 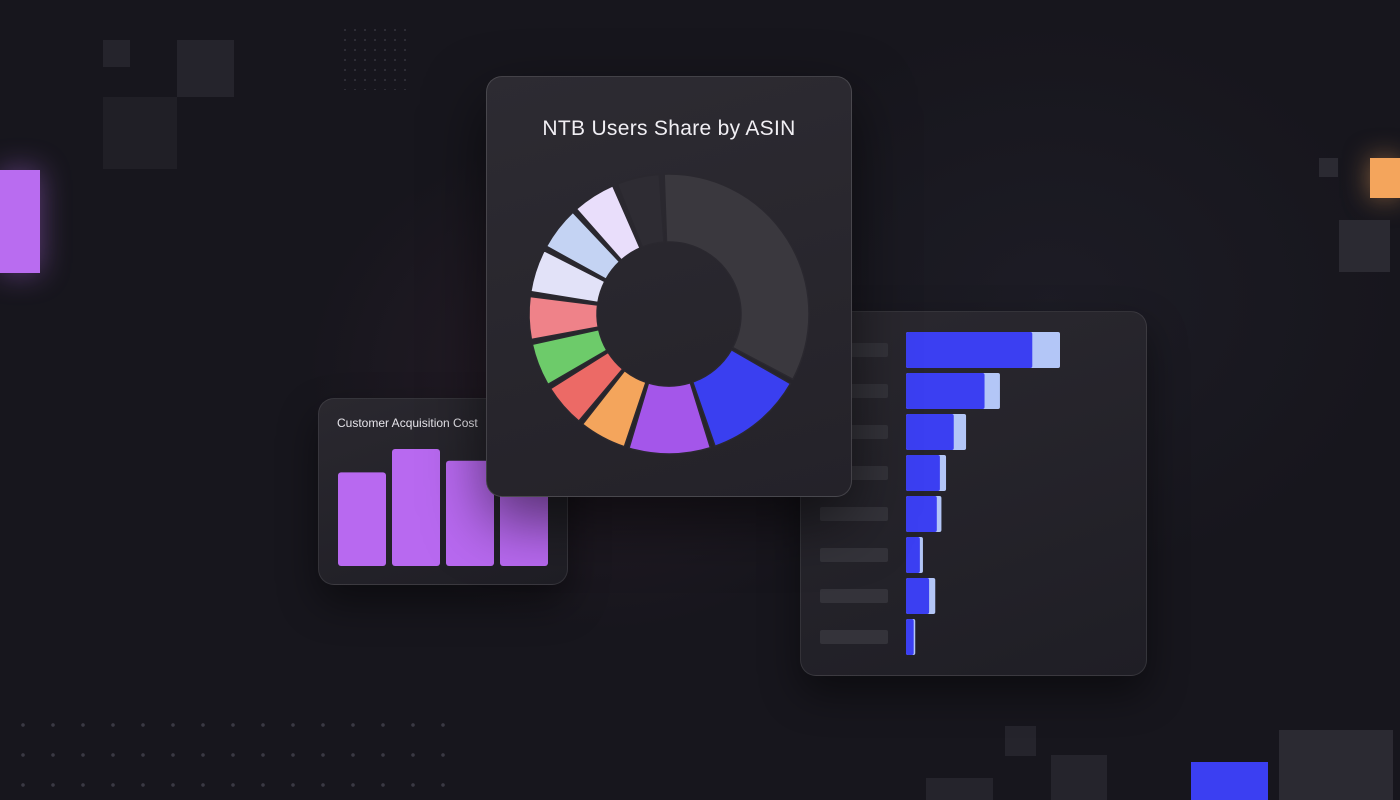 I want to click on donut-card: NTB Users Share by ASIN, so click(x=669, y=286).